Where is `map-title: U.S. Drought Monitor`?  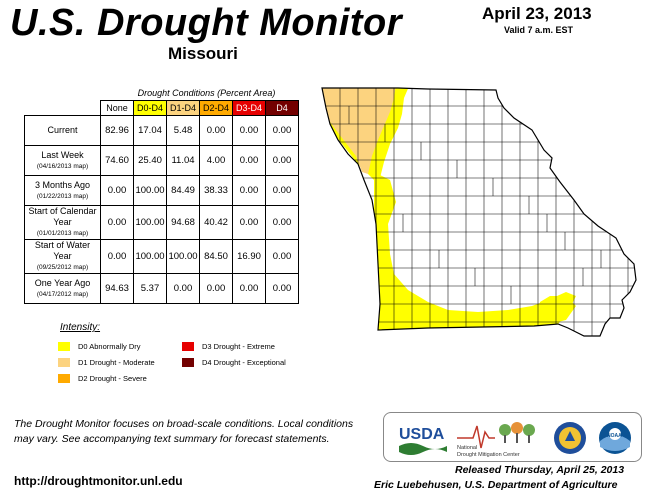 map-title: U.S. Drought Monitor is located at coordinates (206, 23).